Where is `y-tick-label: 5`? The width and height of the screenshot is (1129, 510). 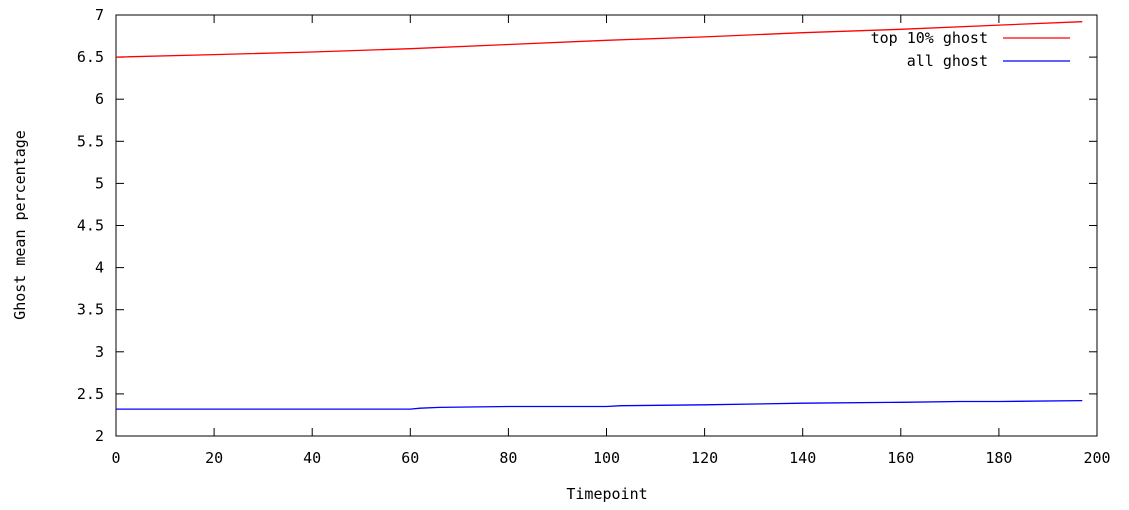
y-tick-label: 5 is located at coordinates (99, 183).